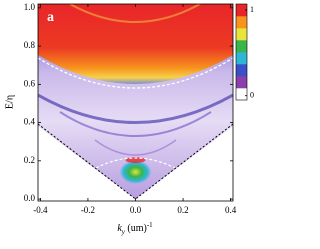  What do you see at coordinates (150, 225) in the screenshot?
I see `x-label-sup: -1` at bounding box center [150, 225].